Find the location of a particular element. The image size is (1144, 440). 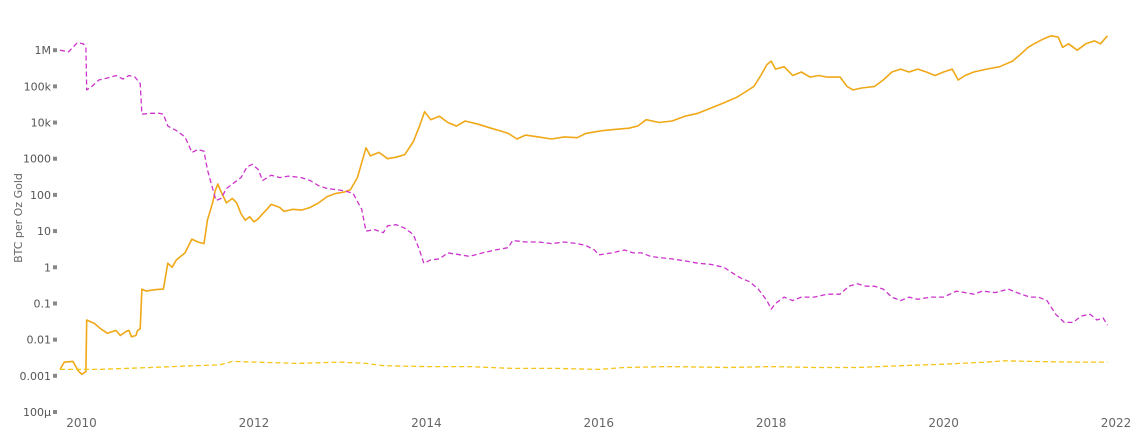

x-tick-label: 2012 is located at coordinates (254, 423).